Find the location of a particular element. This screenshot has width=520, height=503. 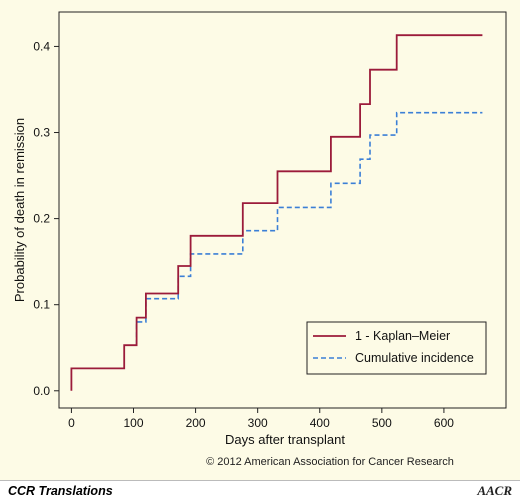

legend-label-ci: Cumulative incidence is located at coordinates (414, 358).